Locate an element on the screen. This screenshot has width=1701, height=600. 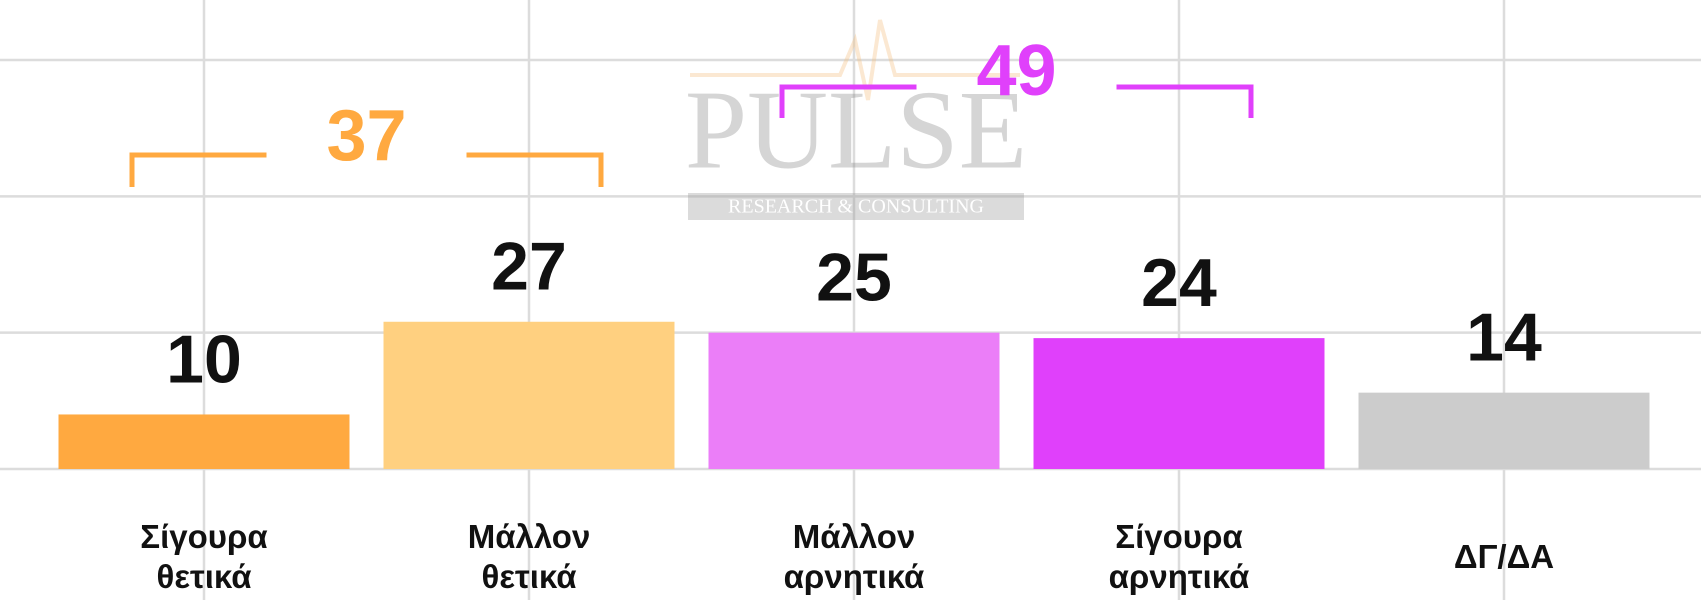
bracket: 37 is located at coordinates (366, 141).